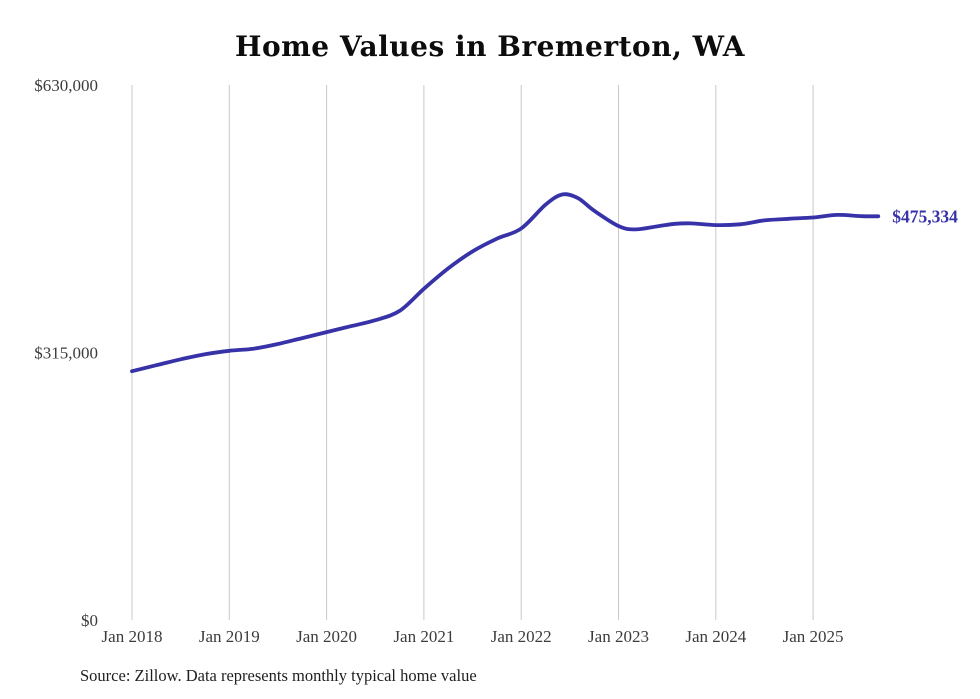 The height and width of the screenshot is (699, 980). What do you see at coordinates (423, 636) in the screenshot?
I see `x-axis-tick-label: Jan 2021` at bounding box center [423, 636].